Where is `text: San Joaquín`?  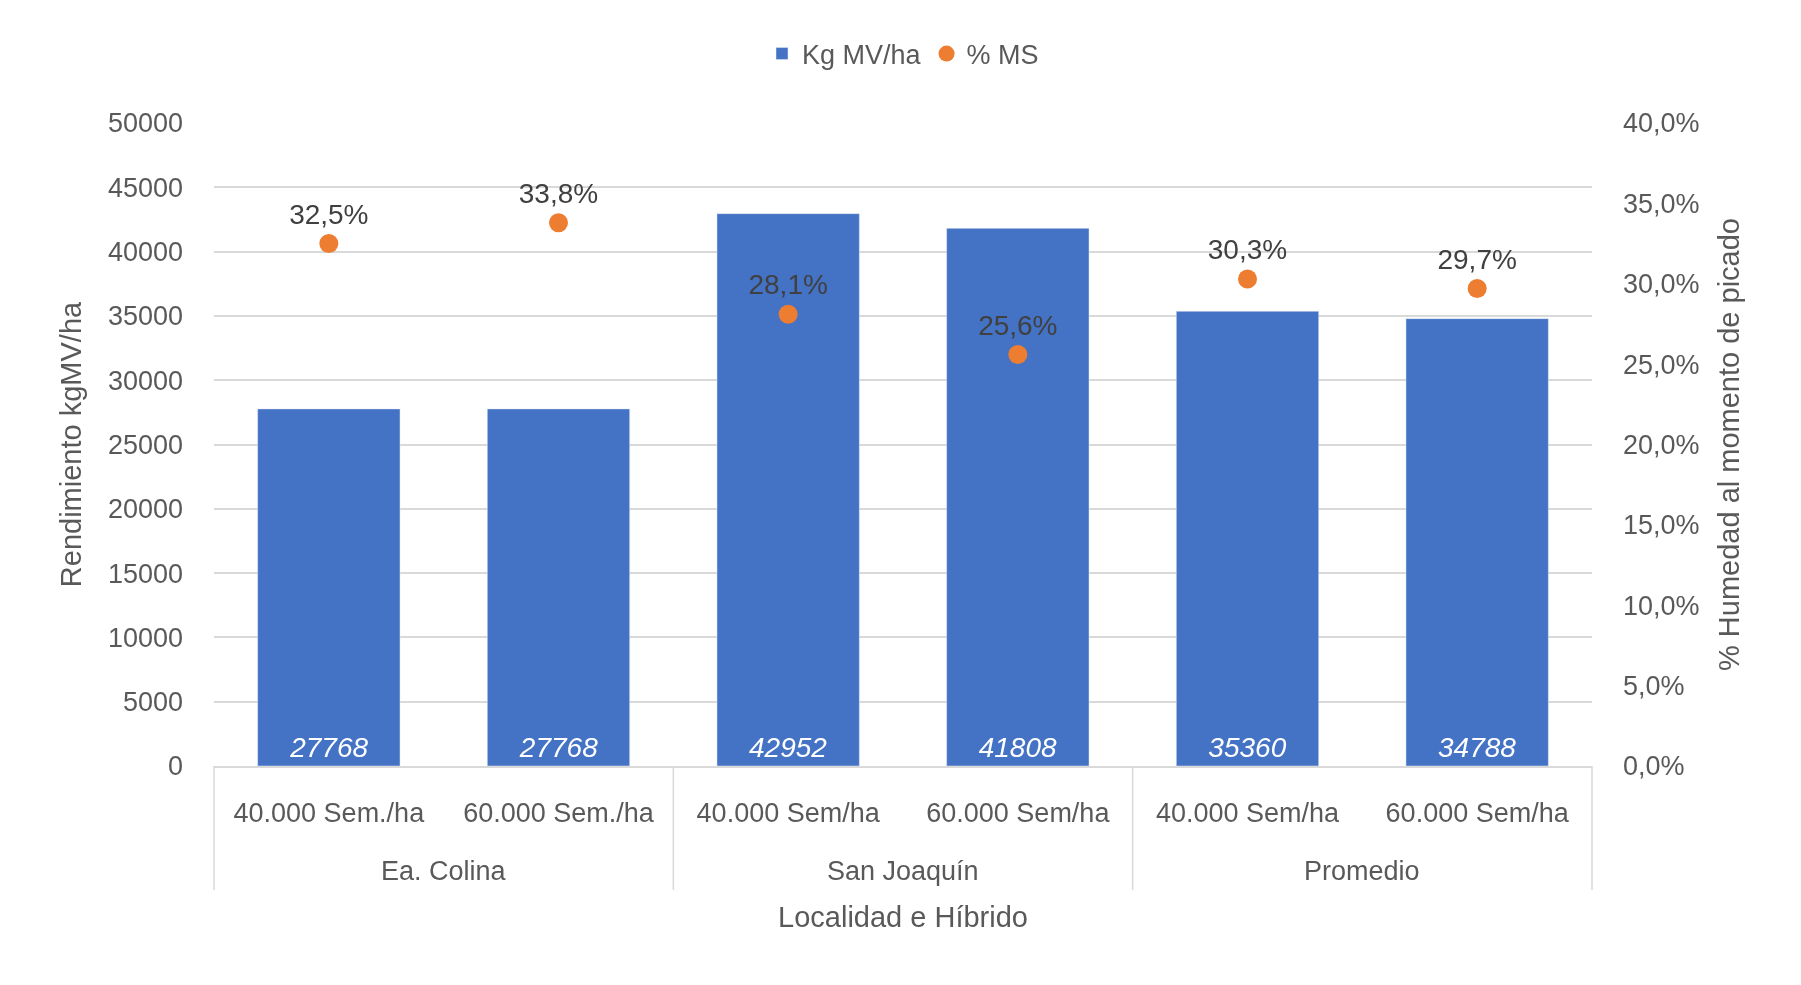
text: San Joaquín is located at coordinates (903, 871).